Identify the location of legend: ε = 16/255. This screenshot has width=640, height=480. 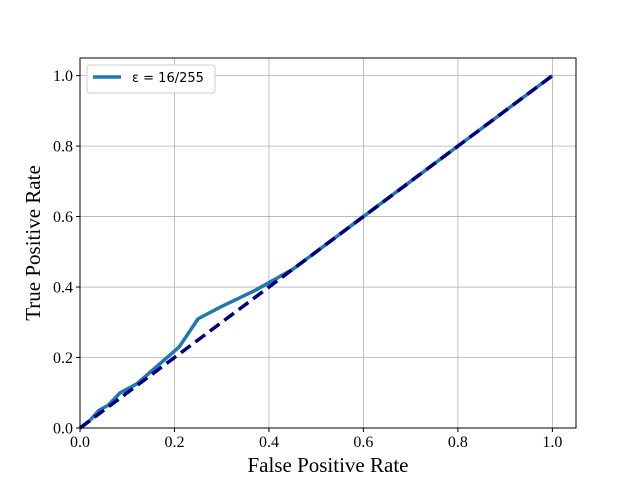
(151, 79).